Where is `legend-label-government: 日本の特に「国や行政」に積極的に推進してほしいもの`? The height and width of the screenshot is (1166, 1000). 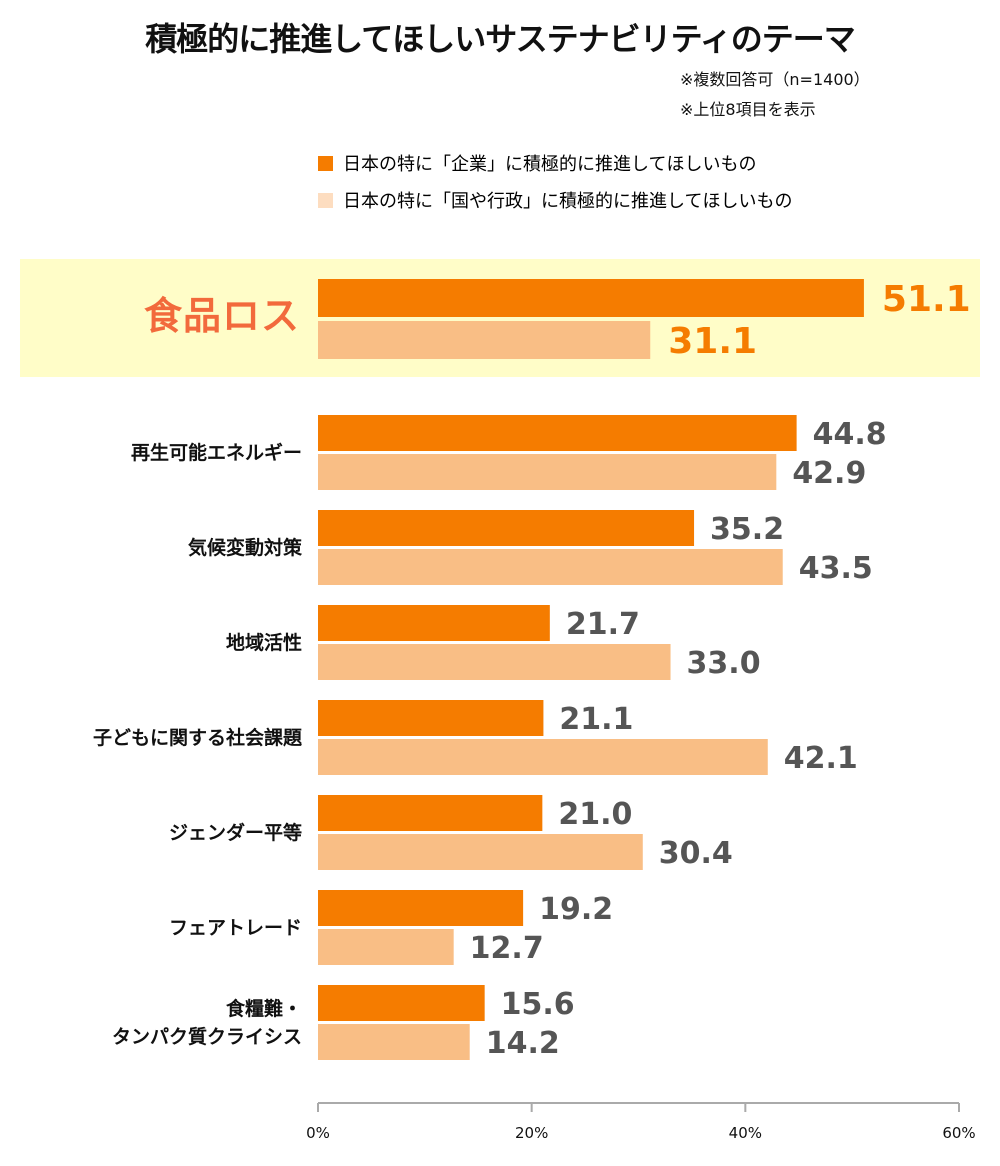
legend-label-government: 日本の特に「国や行政」に積極的に推進してほしいもの is located at coordinates (568, 201).